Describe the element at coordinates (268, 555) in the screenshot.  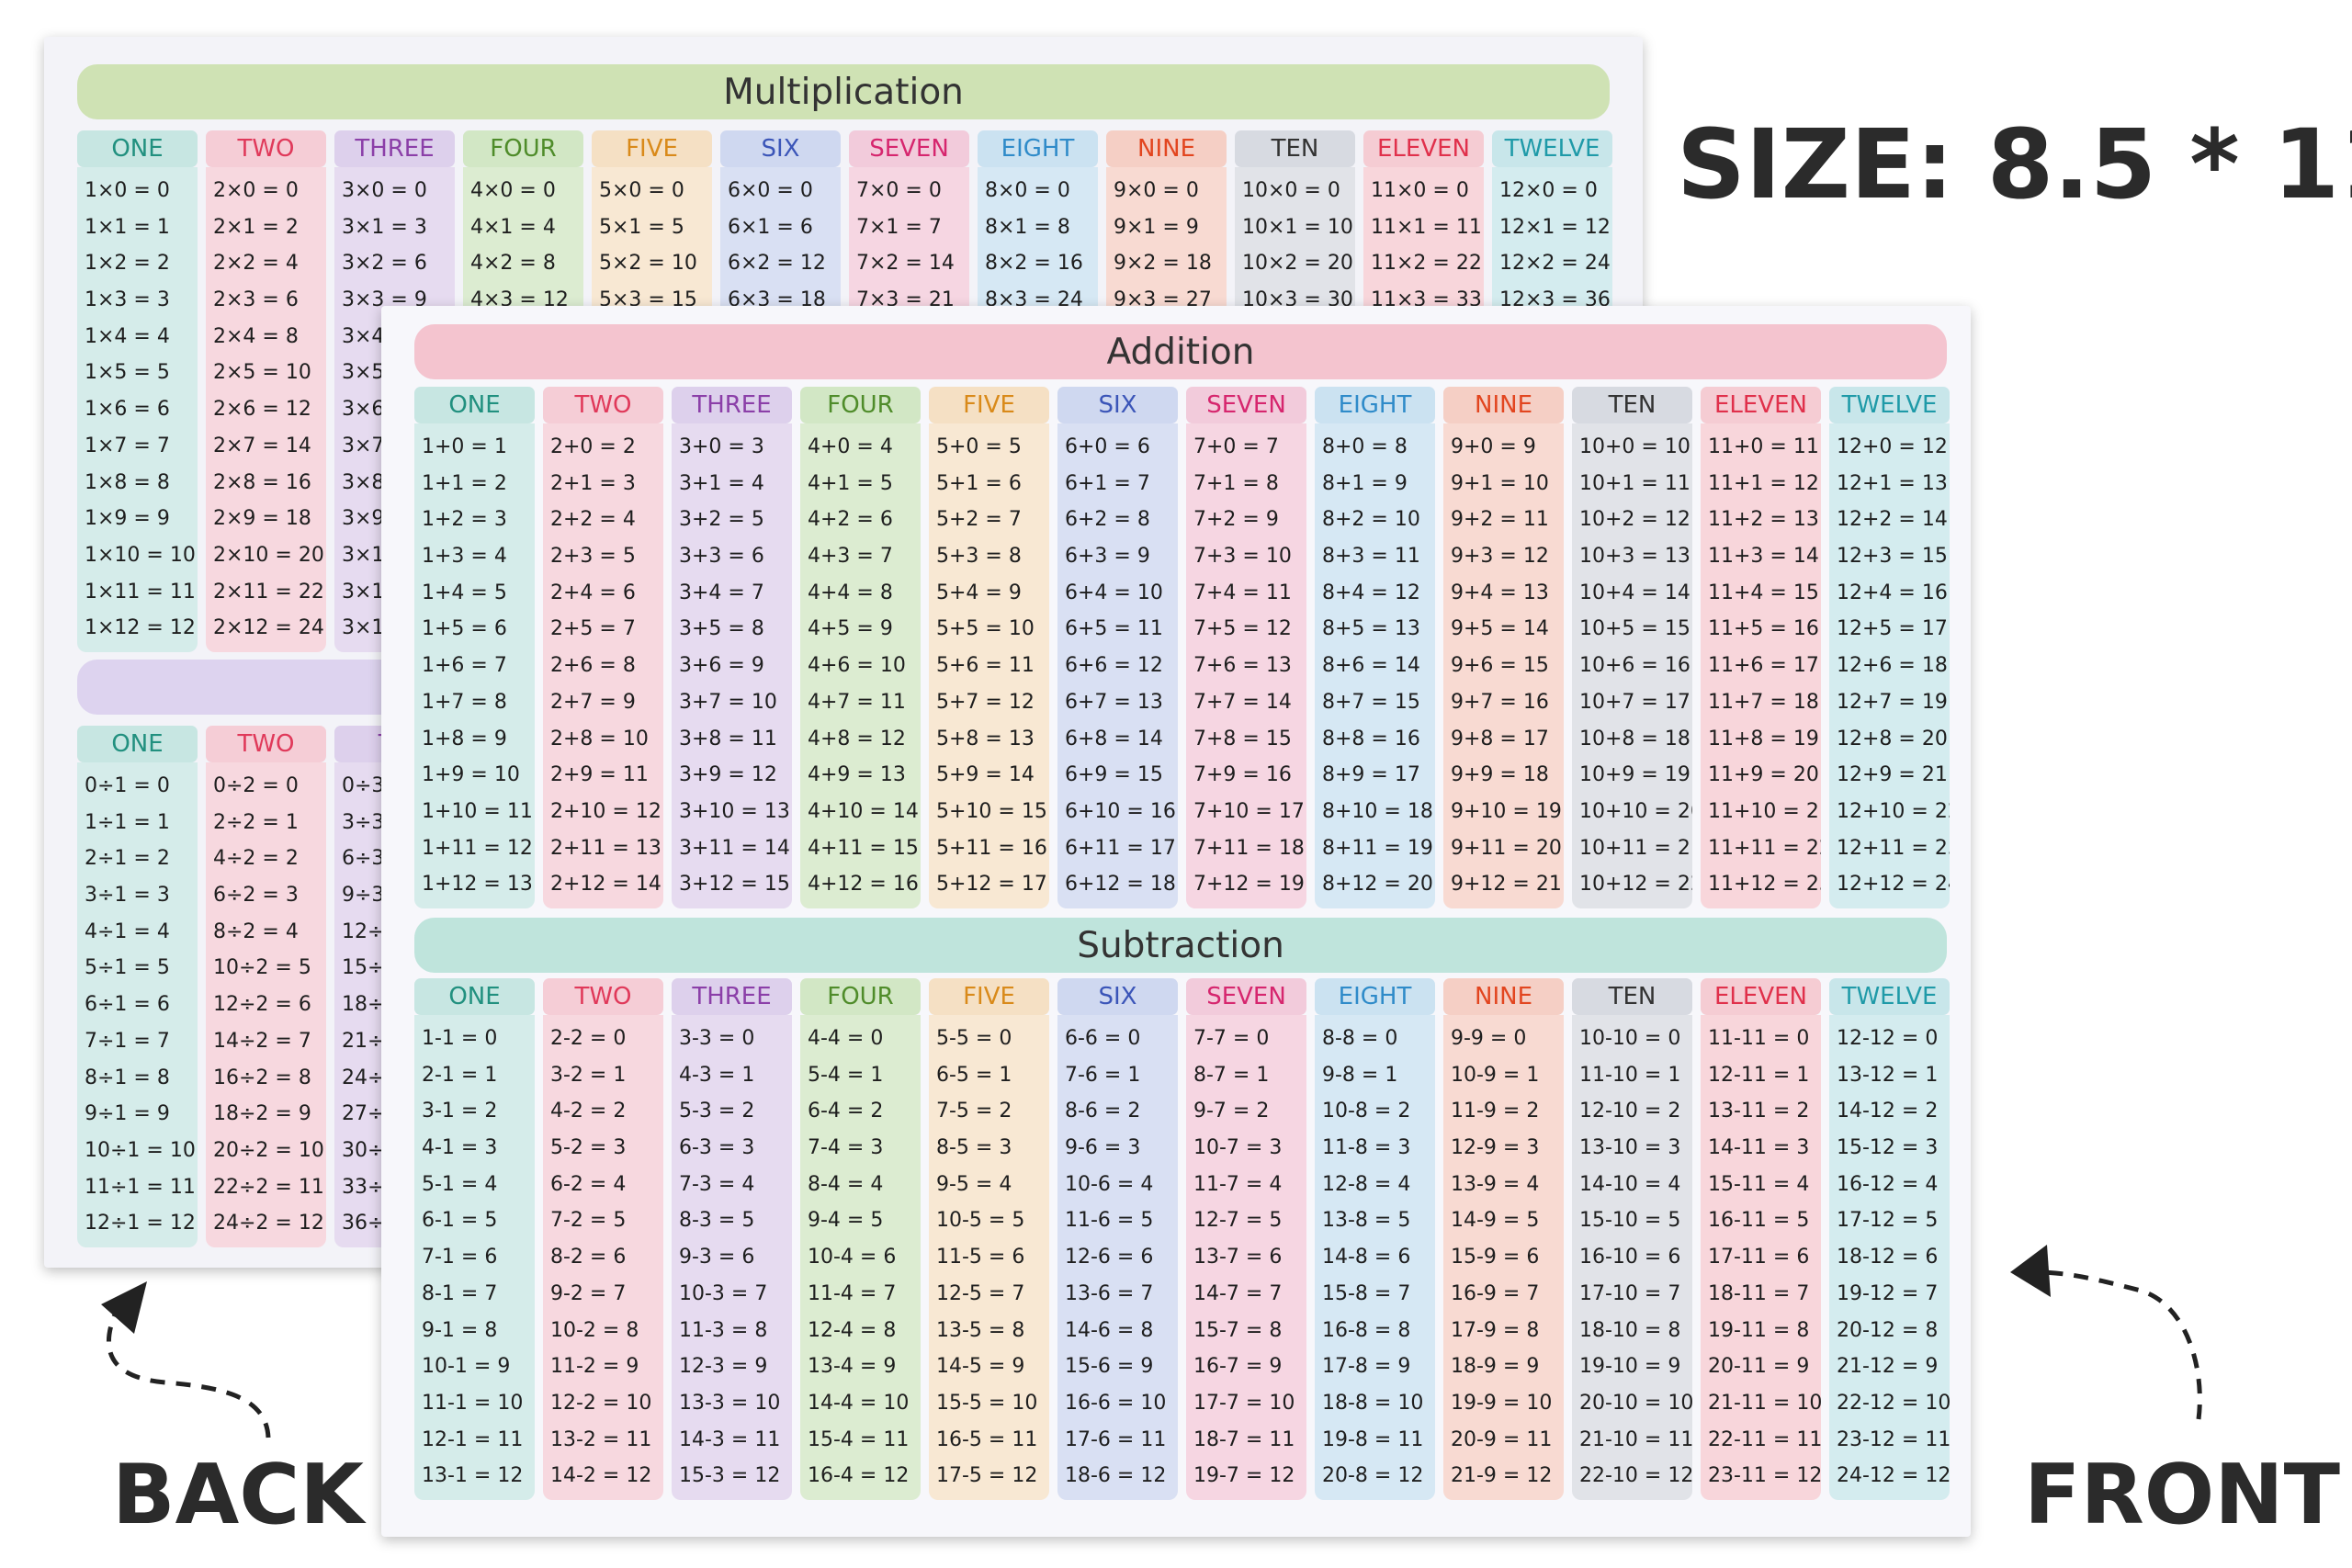
I see `multiplication-cell: 2×10 = 20` at that location.